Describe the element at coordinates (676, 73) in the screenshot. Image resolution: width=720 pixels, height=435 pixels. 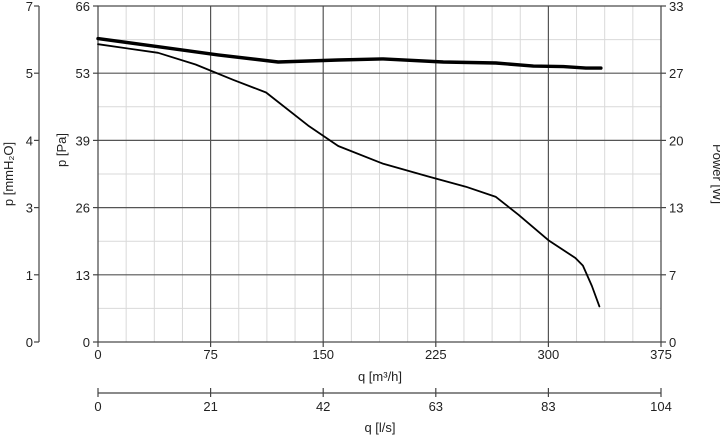
I see `y-right-tick-label: 27` at that location.